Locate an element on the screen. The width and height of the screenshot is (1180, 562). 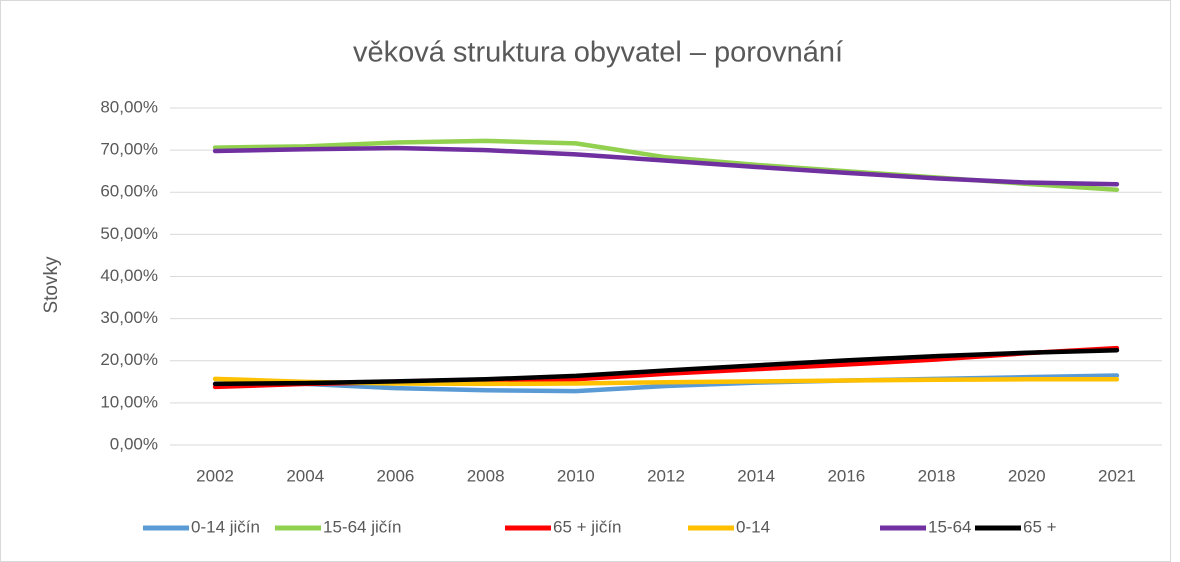
x-tick-label: 2008 is located at coordinates (486, 475).